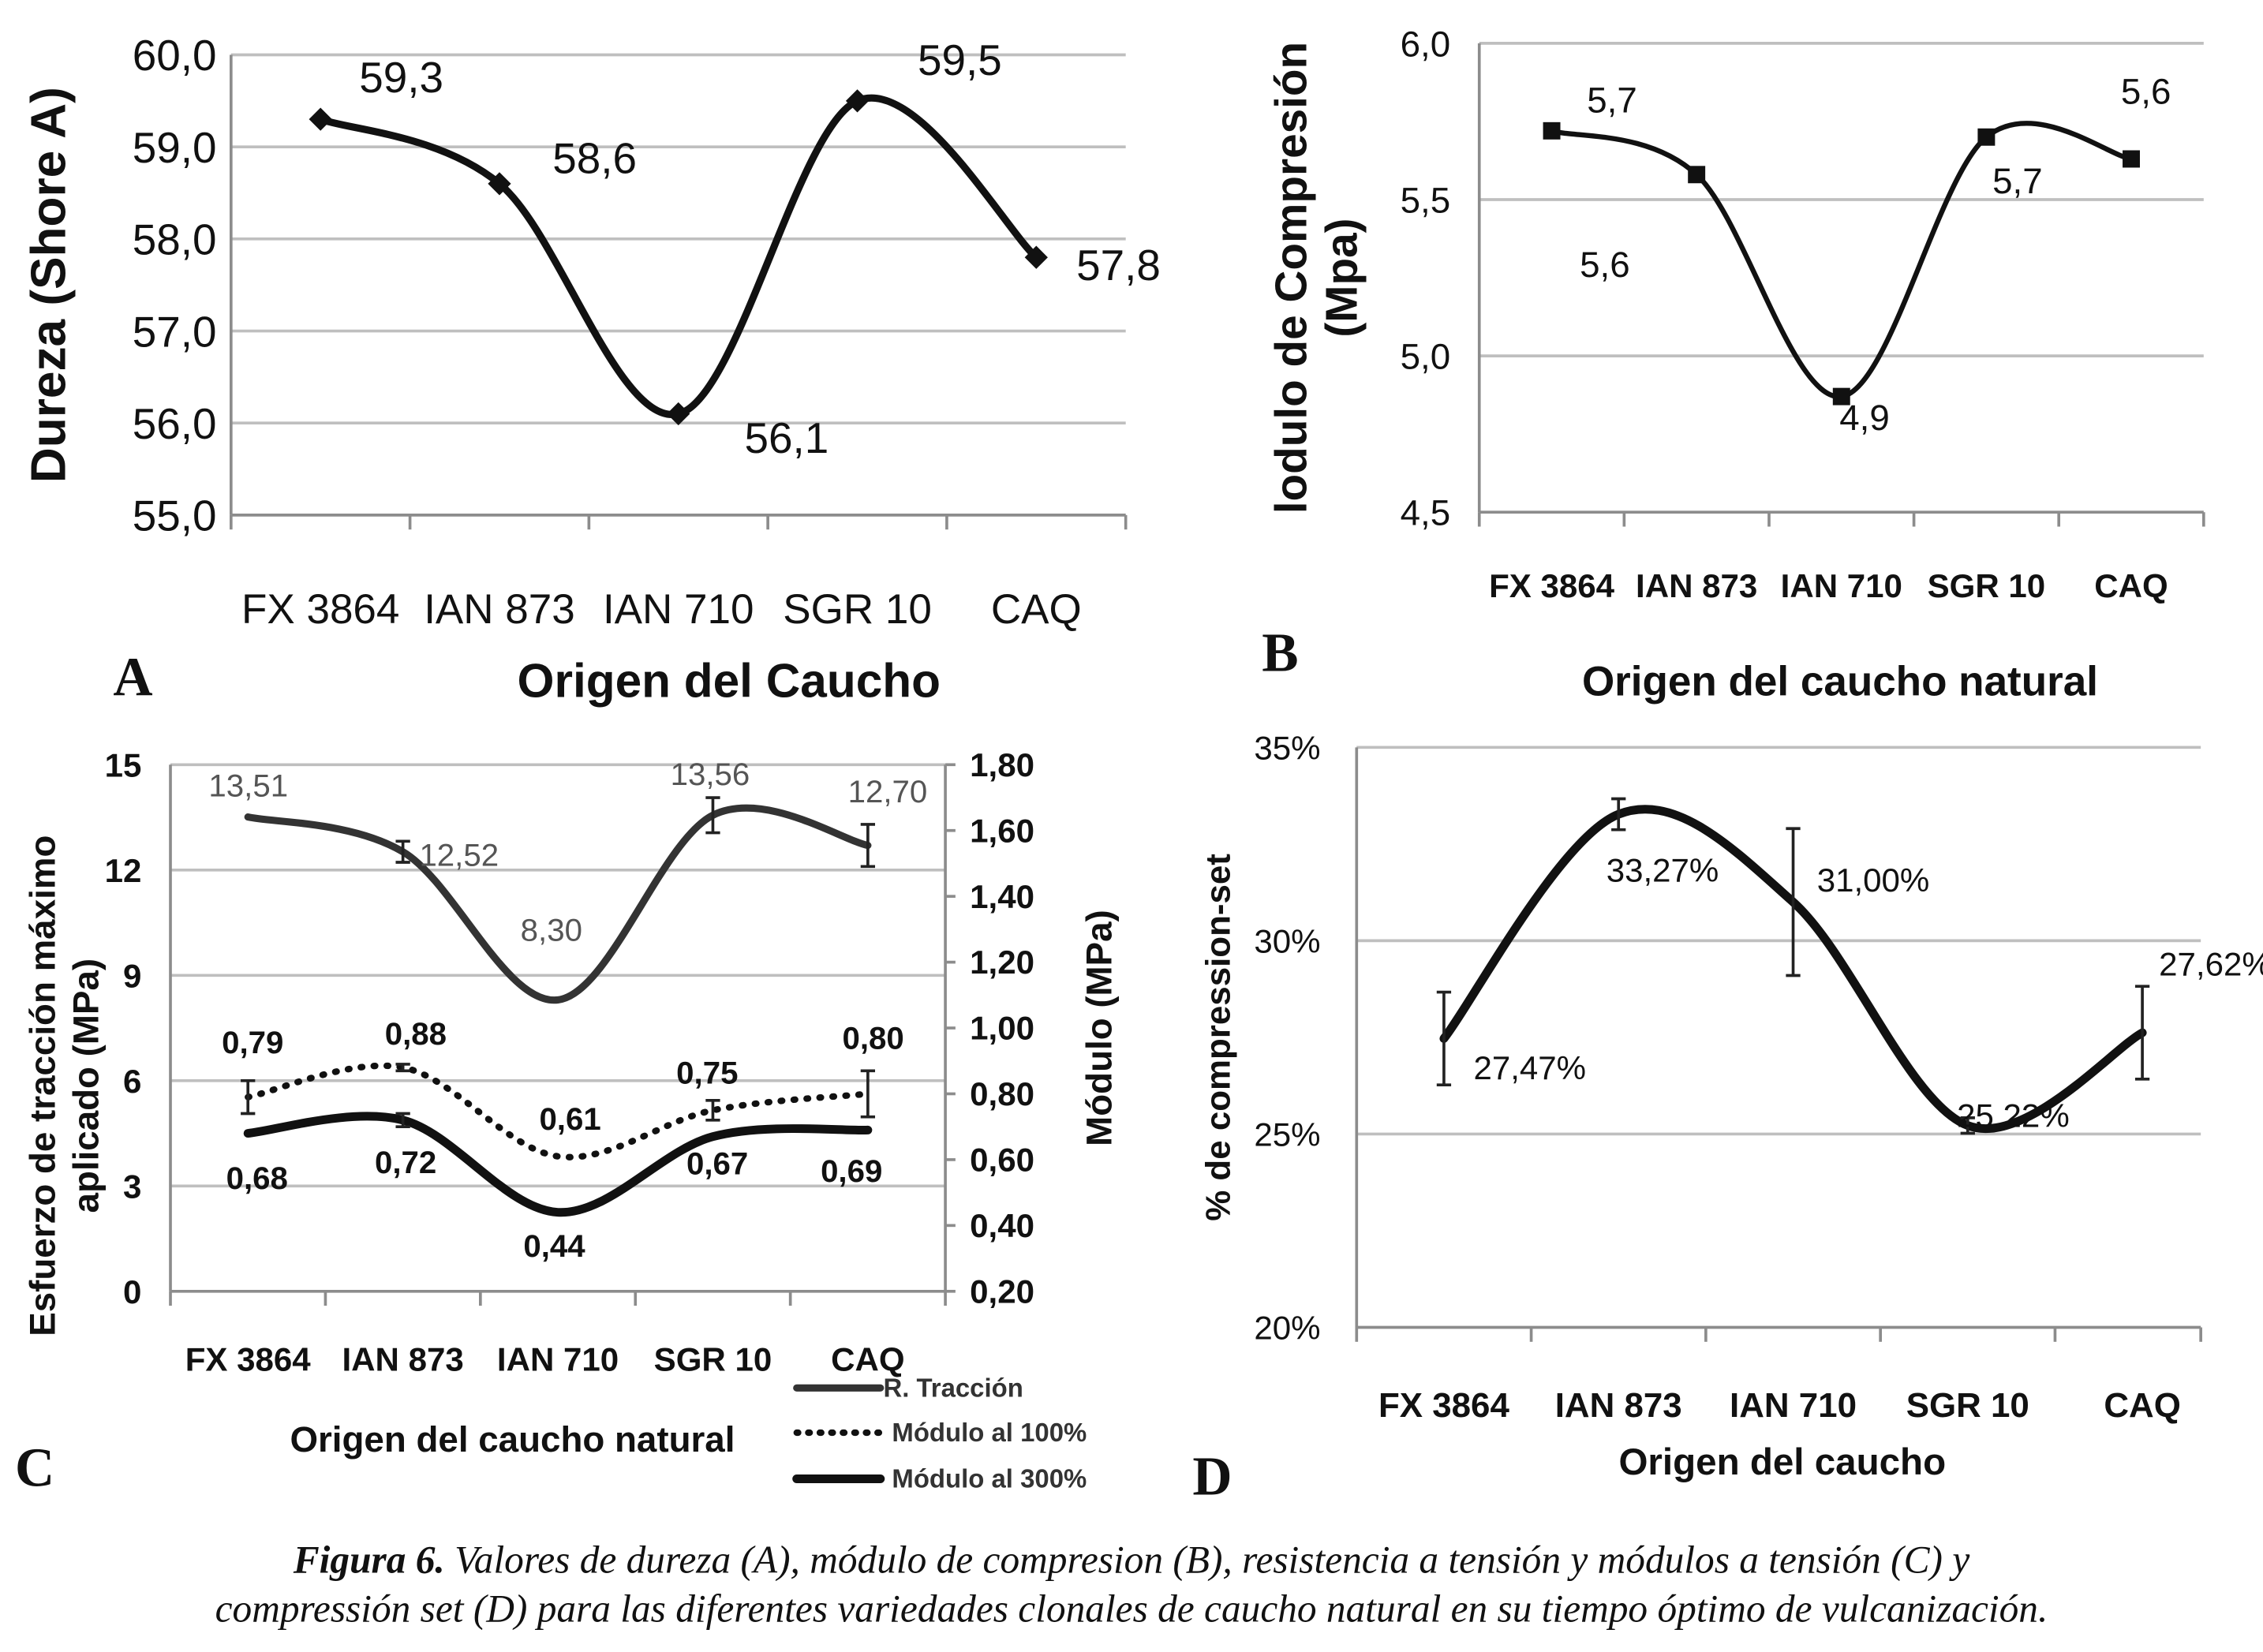 The image size is (2263, 1652). I want to click on data-label: 31,00%, so click(1873, 880).